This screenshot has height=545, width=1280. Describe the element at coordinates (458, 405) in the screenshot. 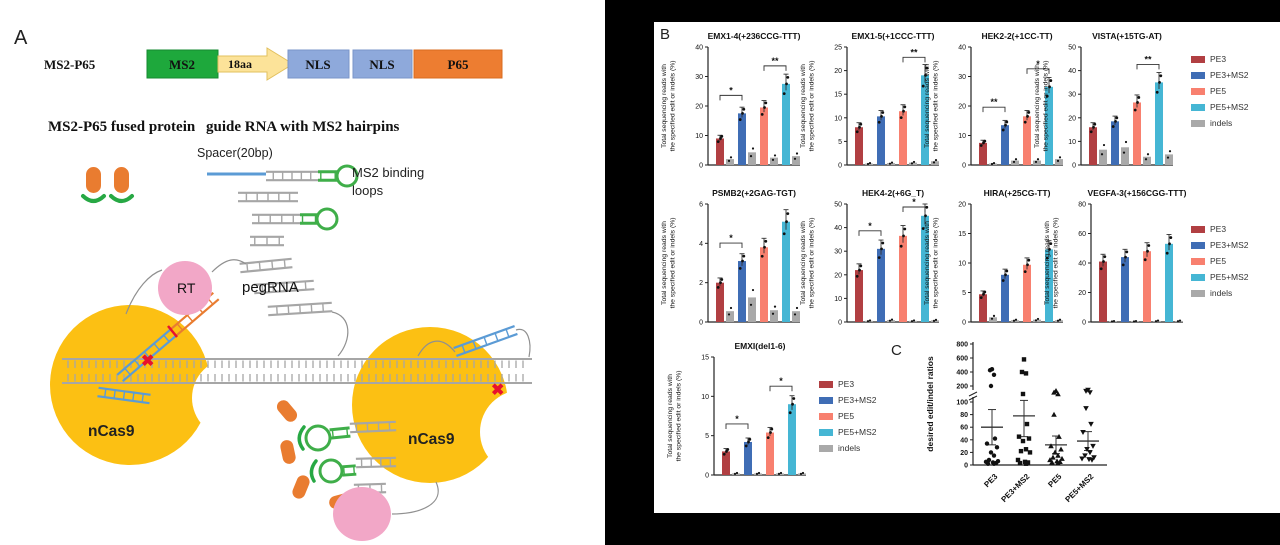

I see `ncas9-right-blob` at that location.